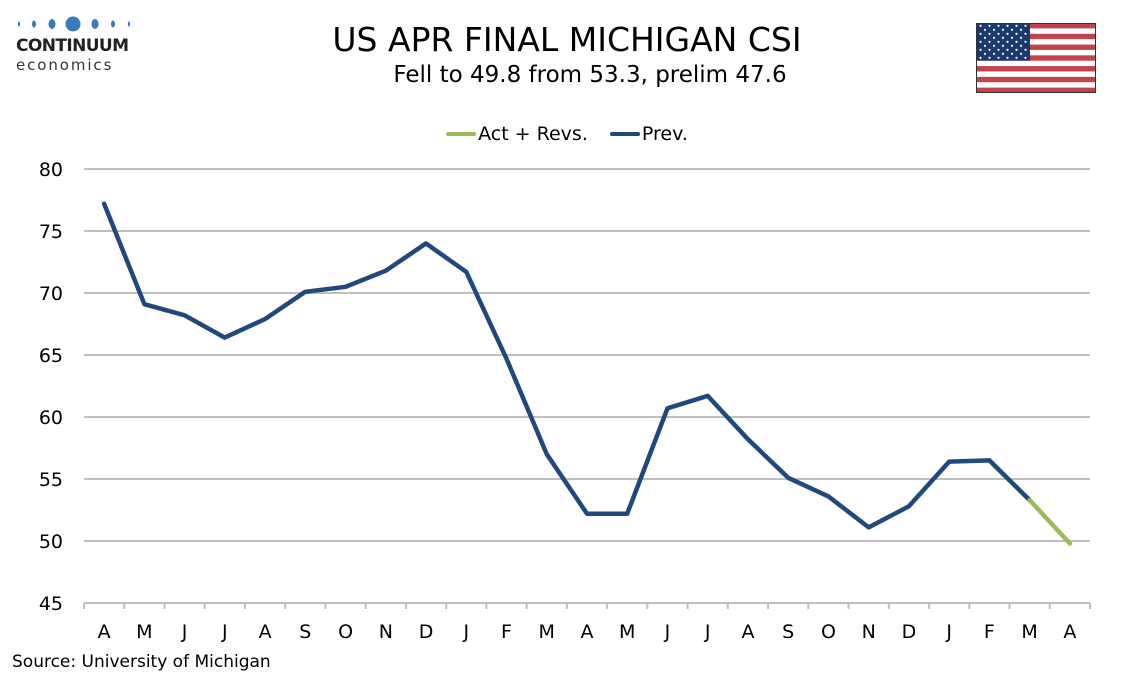 The image size is (1134, 680). I want to click on legend-item-act-revs: Act + Revs., so click(517, 134).